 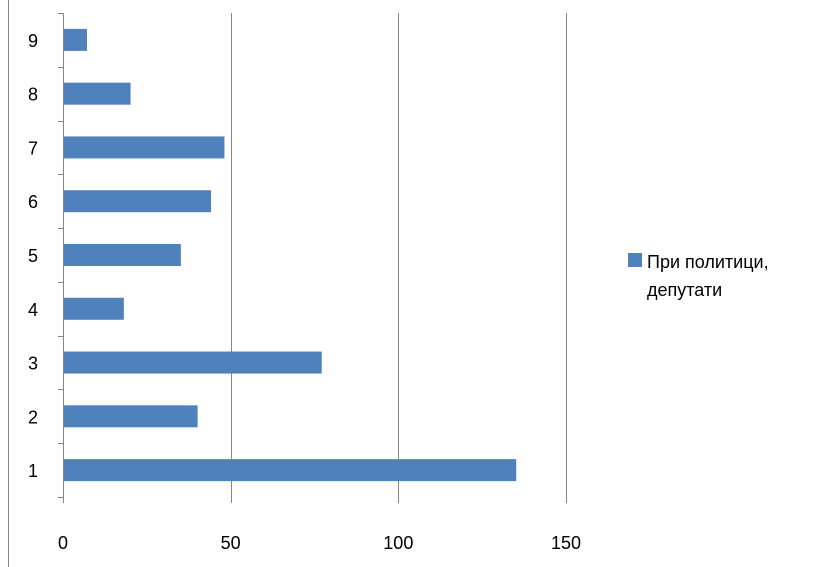 I want to click on y-tick-label: 4, so click(x=33, y=310).